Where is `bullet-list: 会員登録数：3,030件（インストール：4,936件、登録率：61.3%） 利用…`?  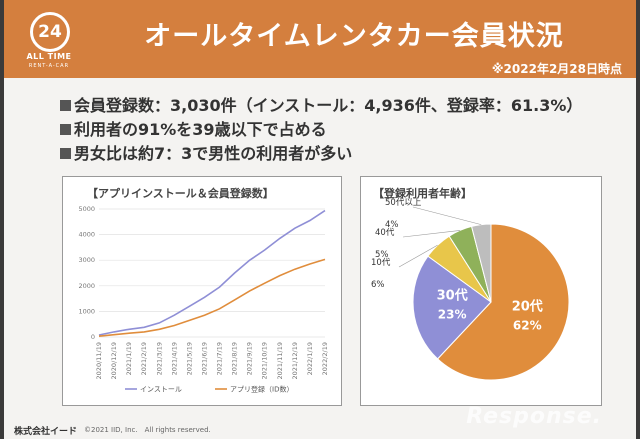 bullet-list: 会員登録数：3,030件（インストール：4,936件、登録率：61.3%） 利用… is located at coordinates (321, 130).